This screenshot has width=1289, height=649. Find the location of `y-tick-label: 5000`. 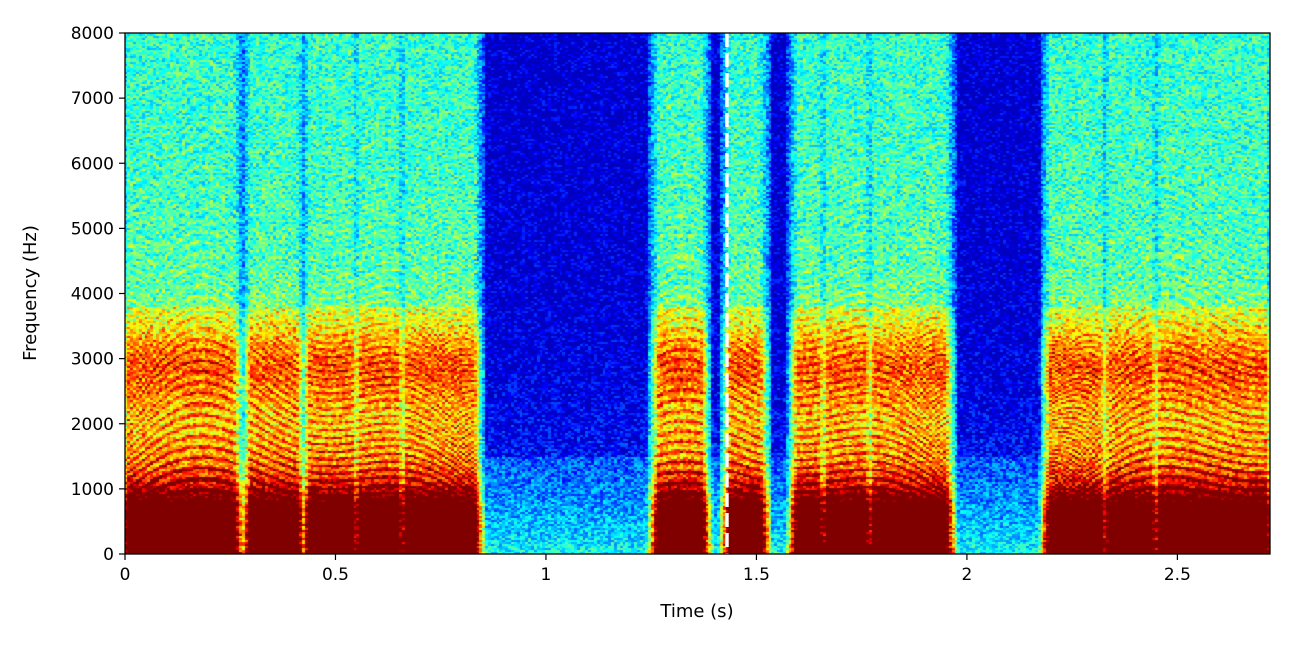

y-tick-label: 5000 is located at coordinates (92, 229).